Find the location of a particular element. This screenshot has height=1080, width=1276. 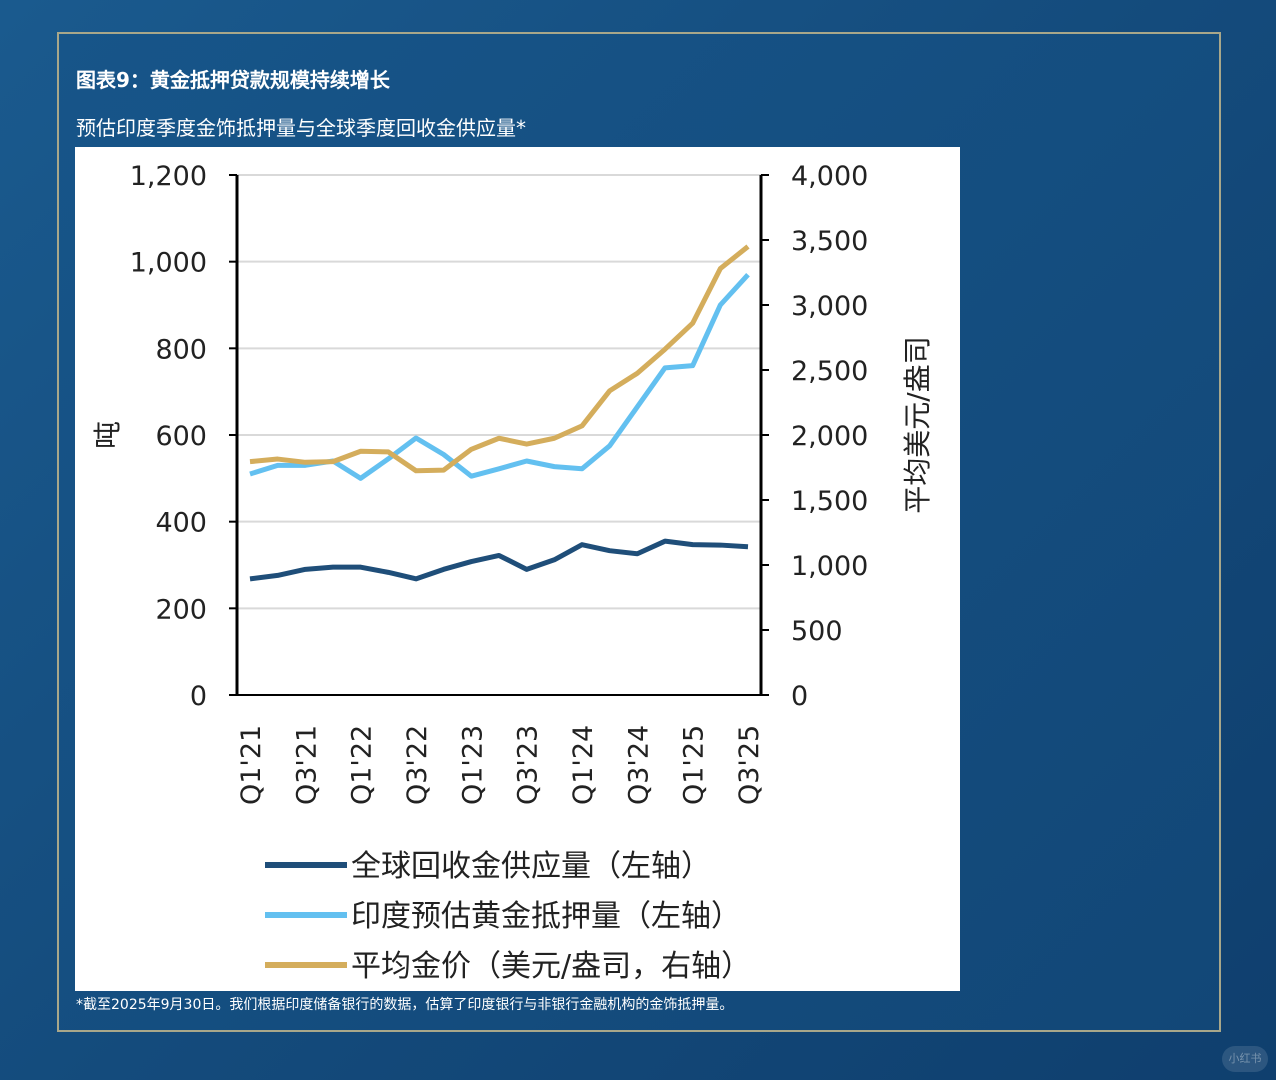

x-tick-label: Q3'22 is located at coordinates (417, 765).